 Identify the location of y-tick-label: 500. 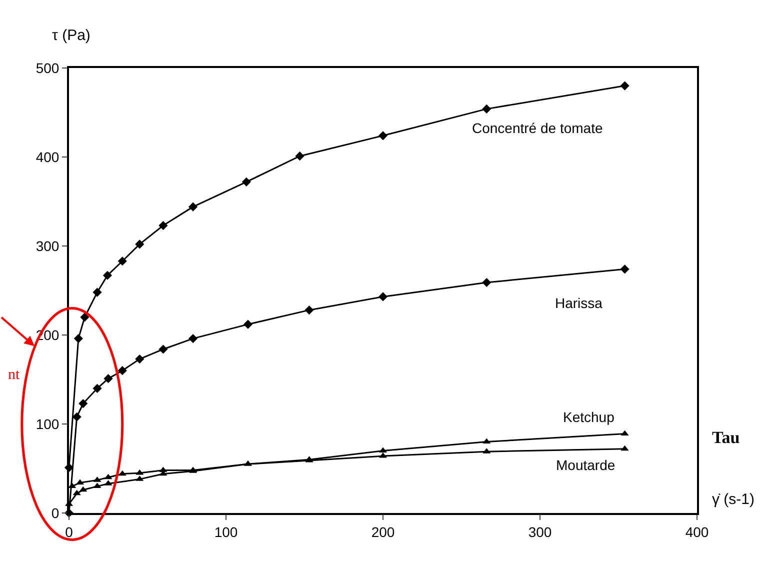
(48, 68).